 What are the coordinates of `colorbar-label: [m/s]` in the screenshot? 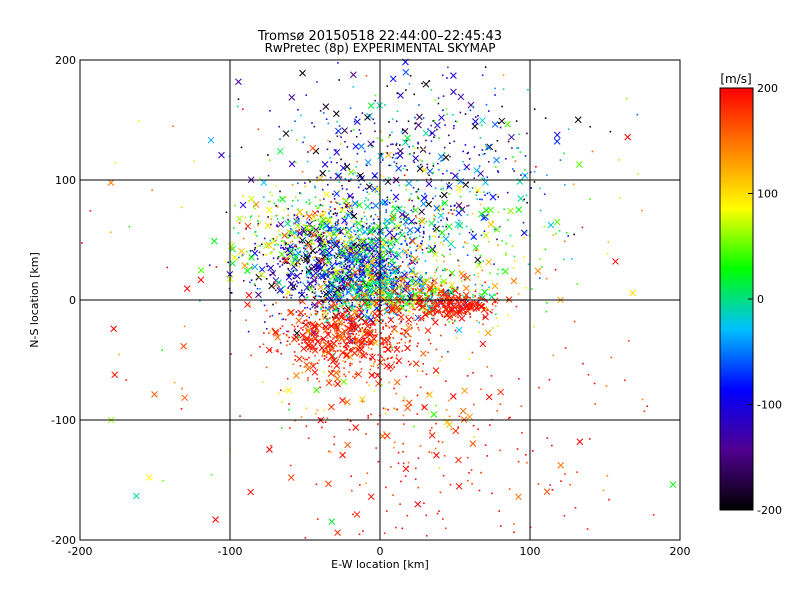 It's located at (735, 79).